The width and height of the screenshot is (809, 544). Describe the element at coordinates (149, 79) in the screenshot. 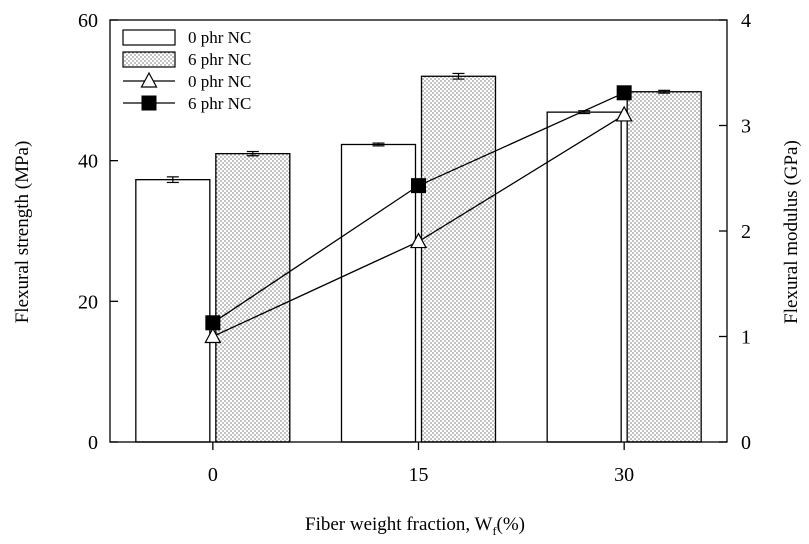

I see `legend-marker-open-triangle` at that location.